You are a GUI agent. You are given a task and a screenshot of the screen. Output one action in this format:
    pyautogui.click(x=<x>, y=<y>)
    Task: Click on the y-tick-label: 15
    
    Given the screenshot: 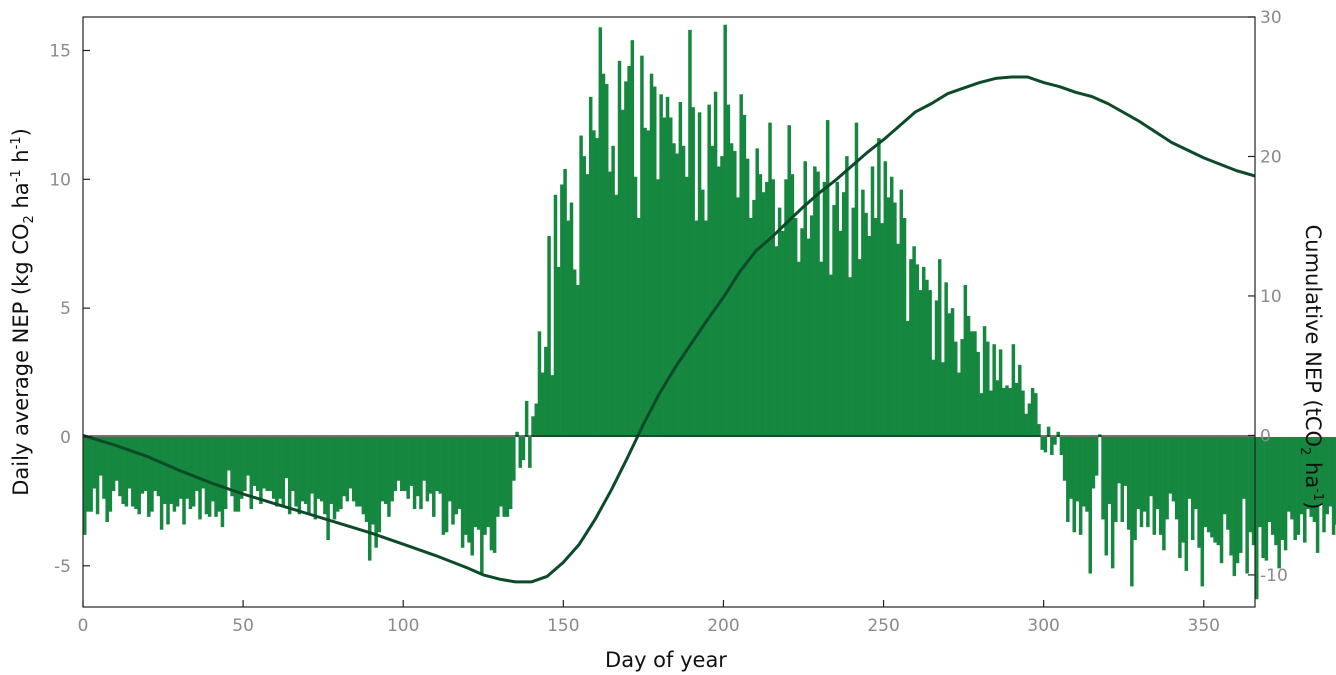 What is the action you would take?
    pyautogui.click(x=60, y=51)
    